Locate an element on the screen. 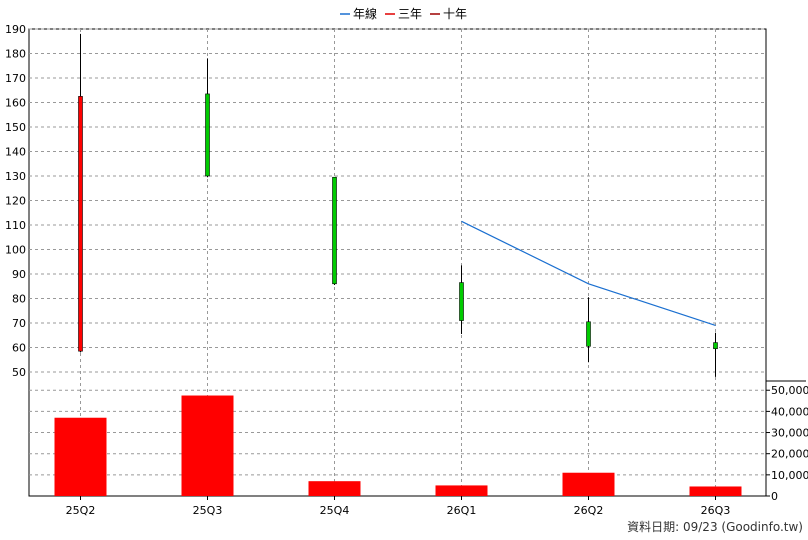  volume-tick-label: 20,000 is located at coordinates (789, 454).